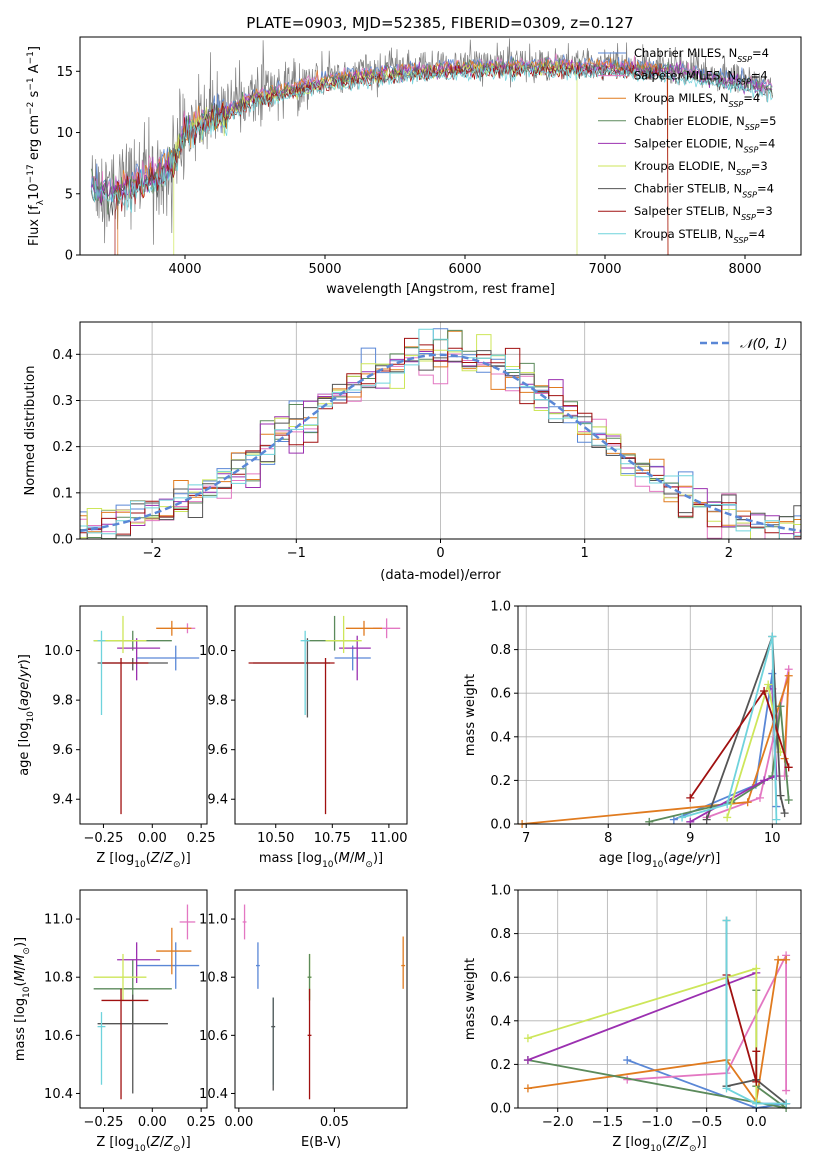 The image size is (819, 1170). Describe the element at coordinates (334, 1122) in the screenshot. I see `x-tick-label: 0.05` at that location.